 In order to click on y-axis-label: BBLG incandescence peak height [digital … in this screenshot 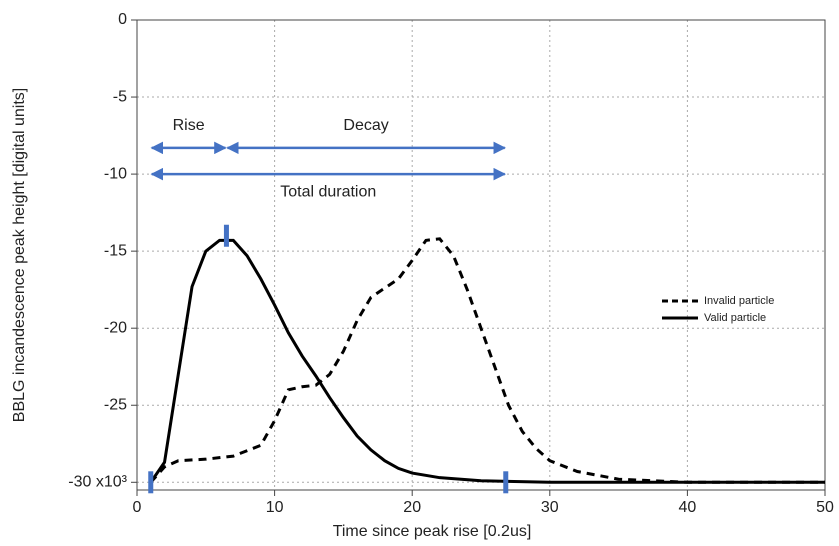, I will do `click(19, 255)`.